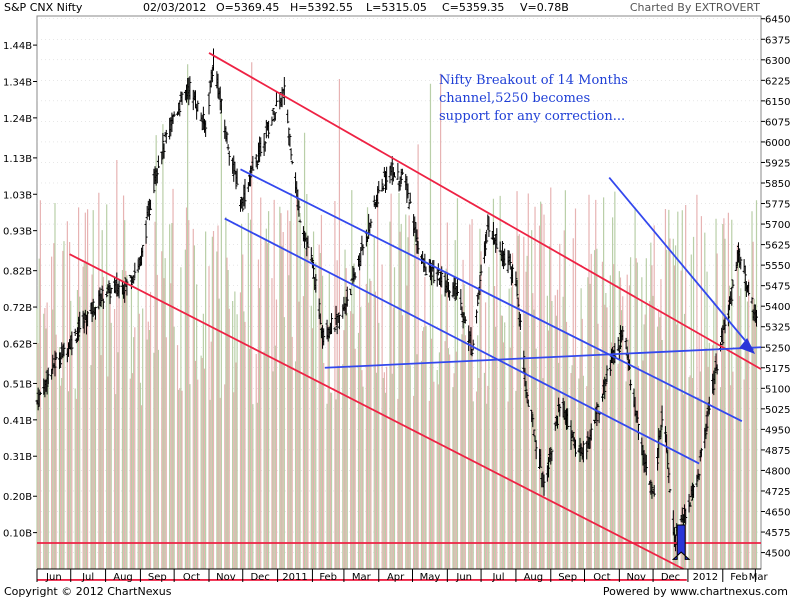 The width and height of the screenshot is (800, 600). I want to click on price-tick-label: 5550, so click(777, 266).